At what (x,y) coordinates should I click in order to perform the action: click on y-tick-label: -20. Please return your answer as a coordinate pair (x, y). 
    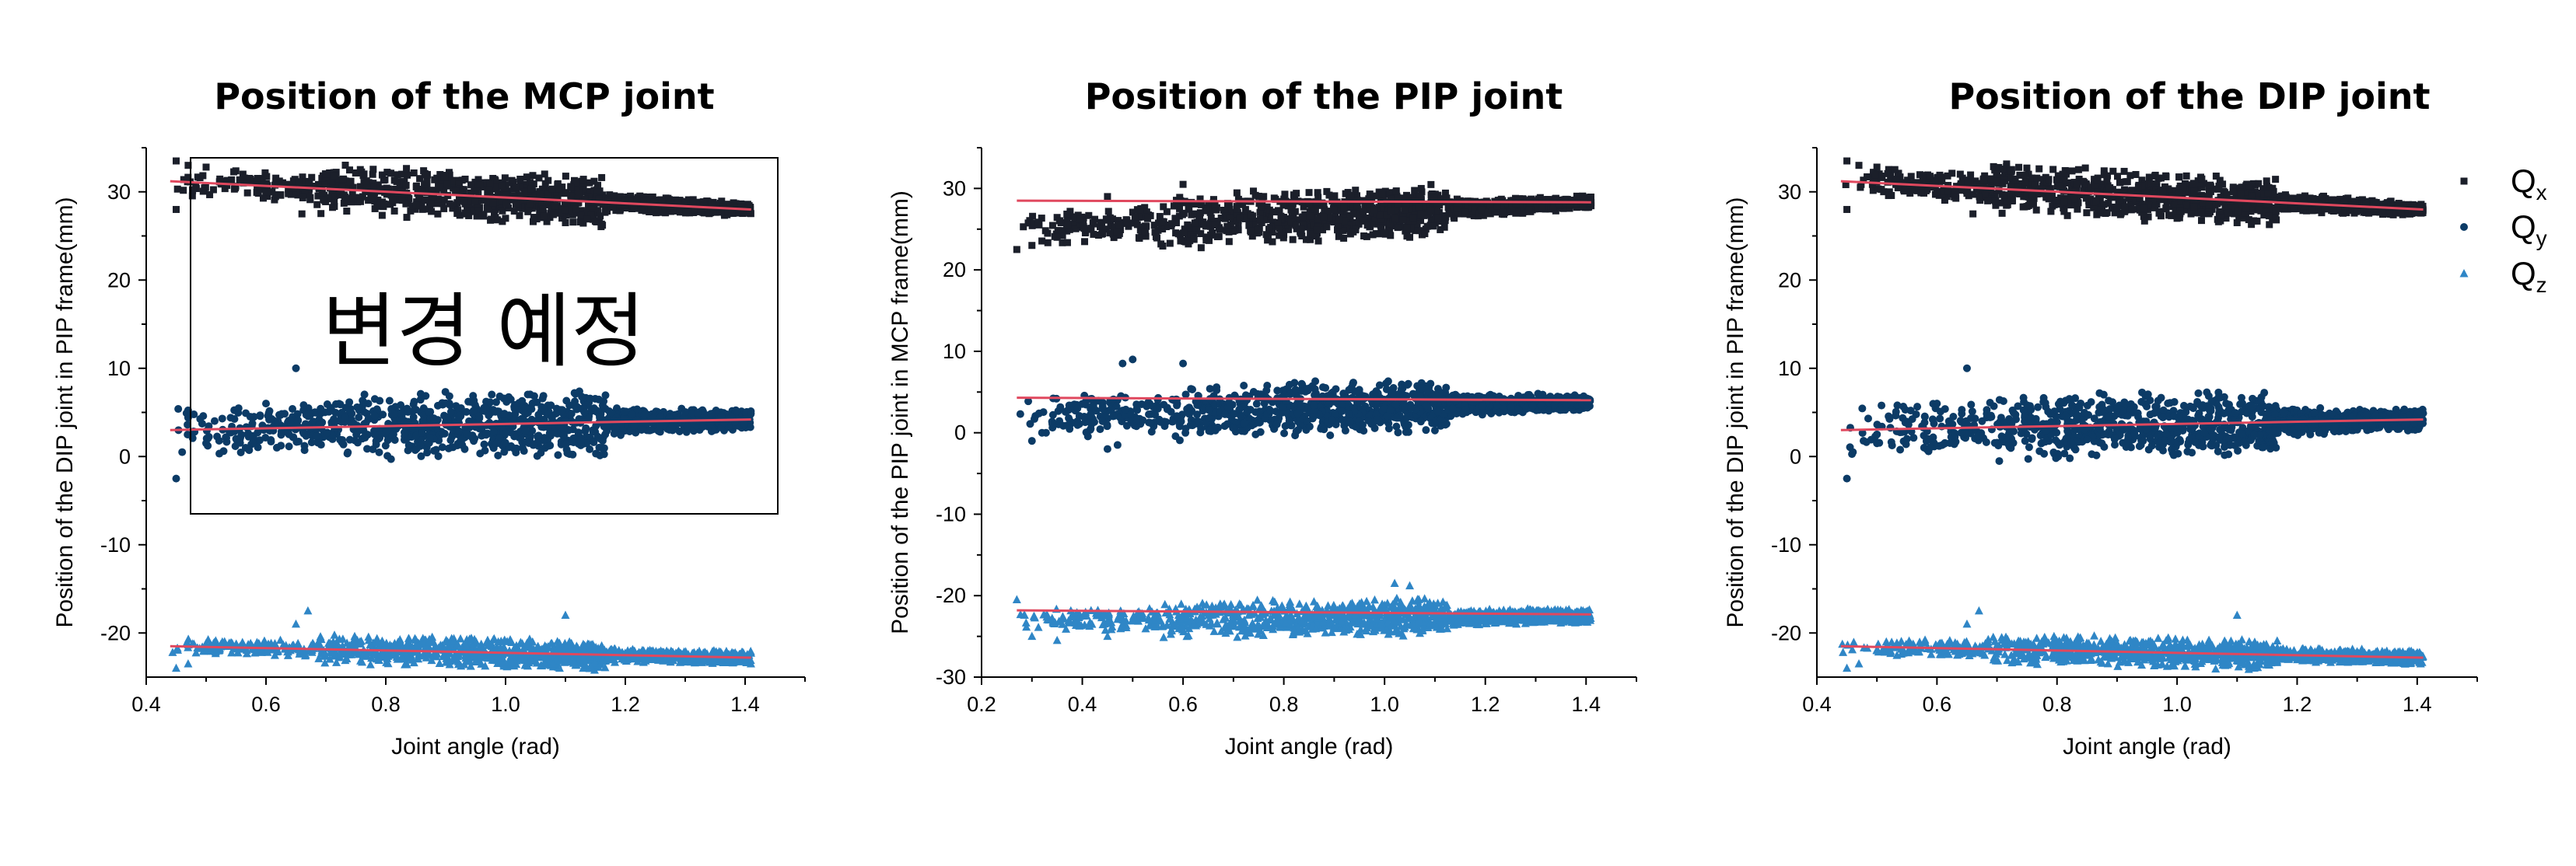
    Looking at the image, I should click on (951, 595).